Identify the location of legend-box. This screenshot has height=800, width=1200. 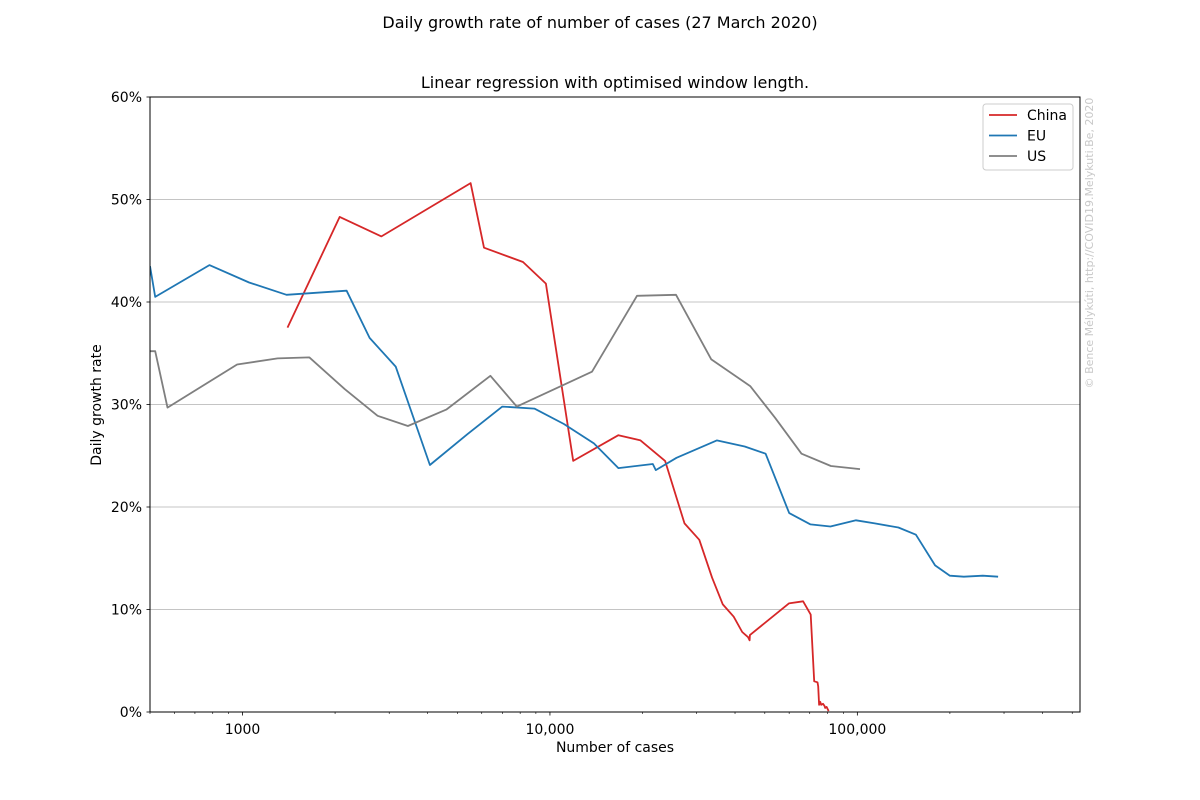
(1028, 137).